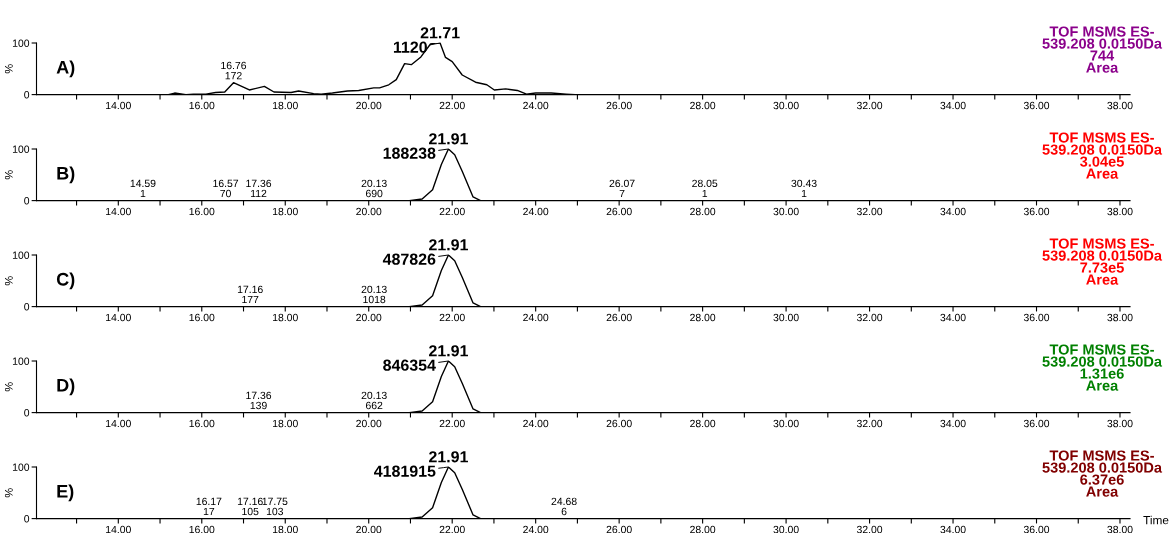 The height and width of the screenshot is (533, 1170). What do you see at coordinates (1102, 155) in the screenshot?
I see `chart-subtitle: TOF MSMS ES- 539.208 0.0150Da 3.04e5 Area` at bounding box center [1102, 155].